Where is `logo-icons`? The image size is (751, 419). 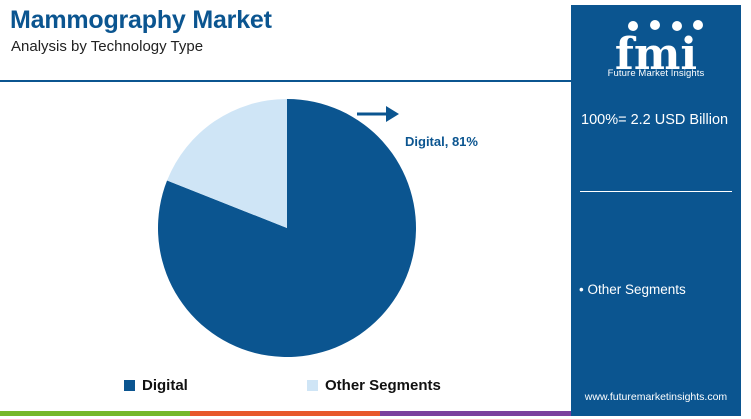 logo-icons is located at coordinates (665, 25).